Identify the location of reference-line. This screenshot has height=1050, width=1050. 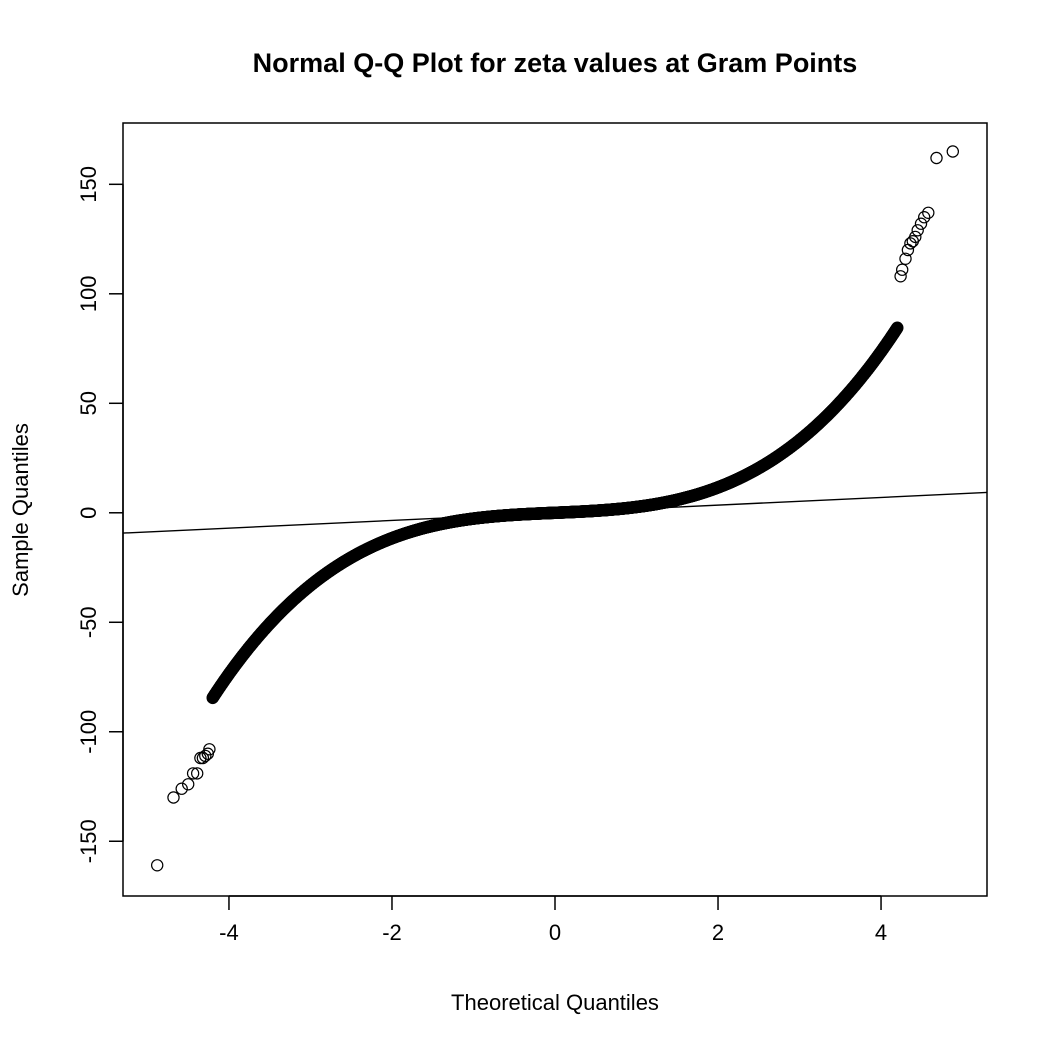
(555, 512).